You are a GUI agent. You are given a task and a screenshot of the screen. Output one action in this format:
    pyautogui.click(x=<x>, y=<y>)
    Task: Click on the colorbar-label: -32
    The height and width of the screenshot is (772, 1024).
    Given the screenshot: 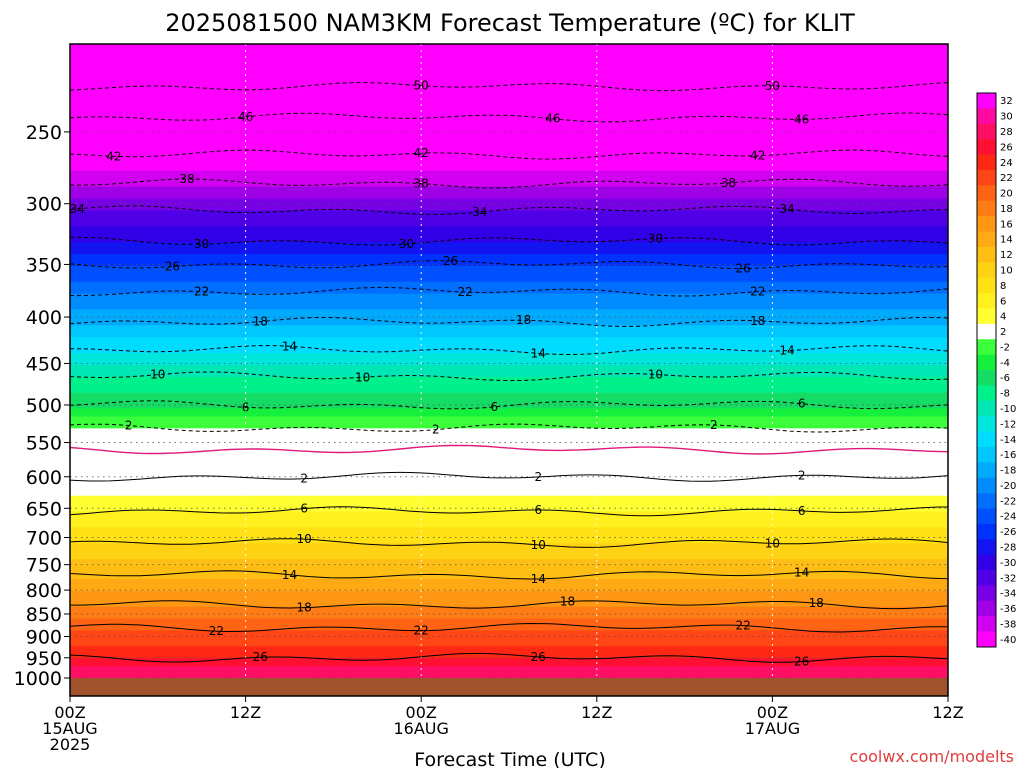 What is the action you would take?
    pyautogui.click(x=1008, y=578)
    